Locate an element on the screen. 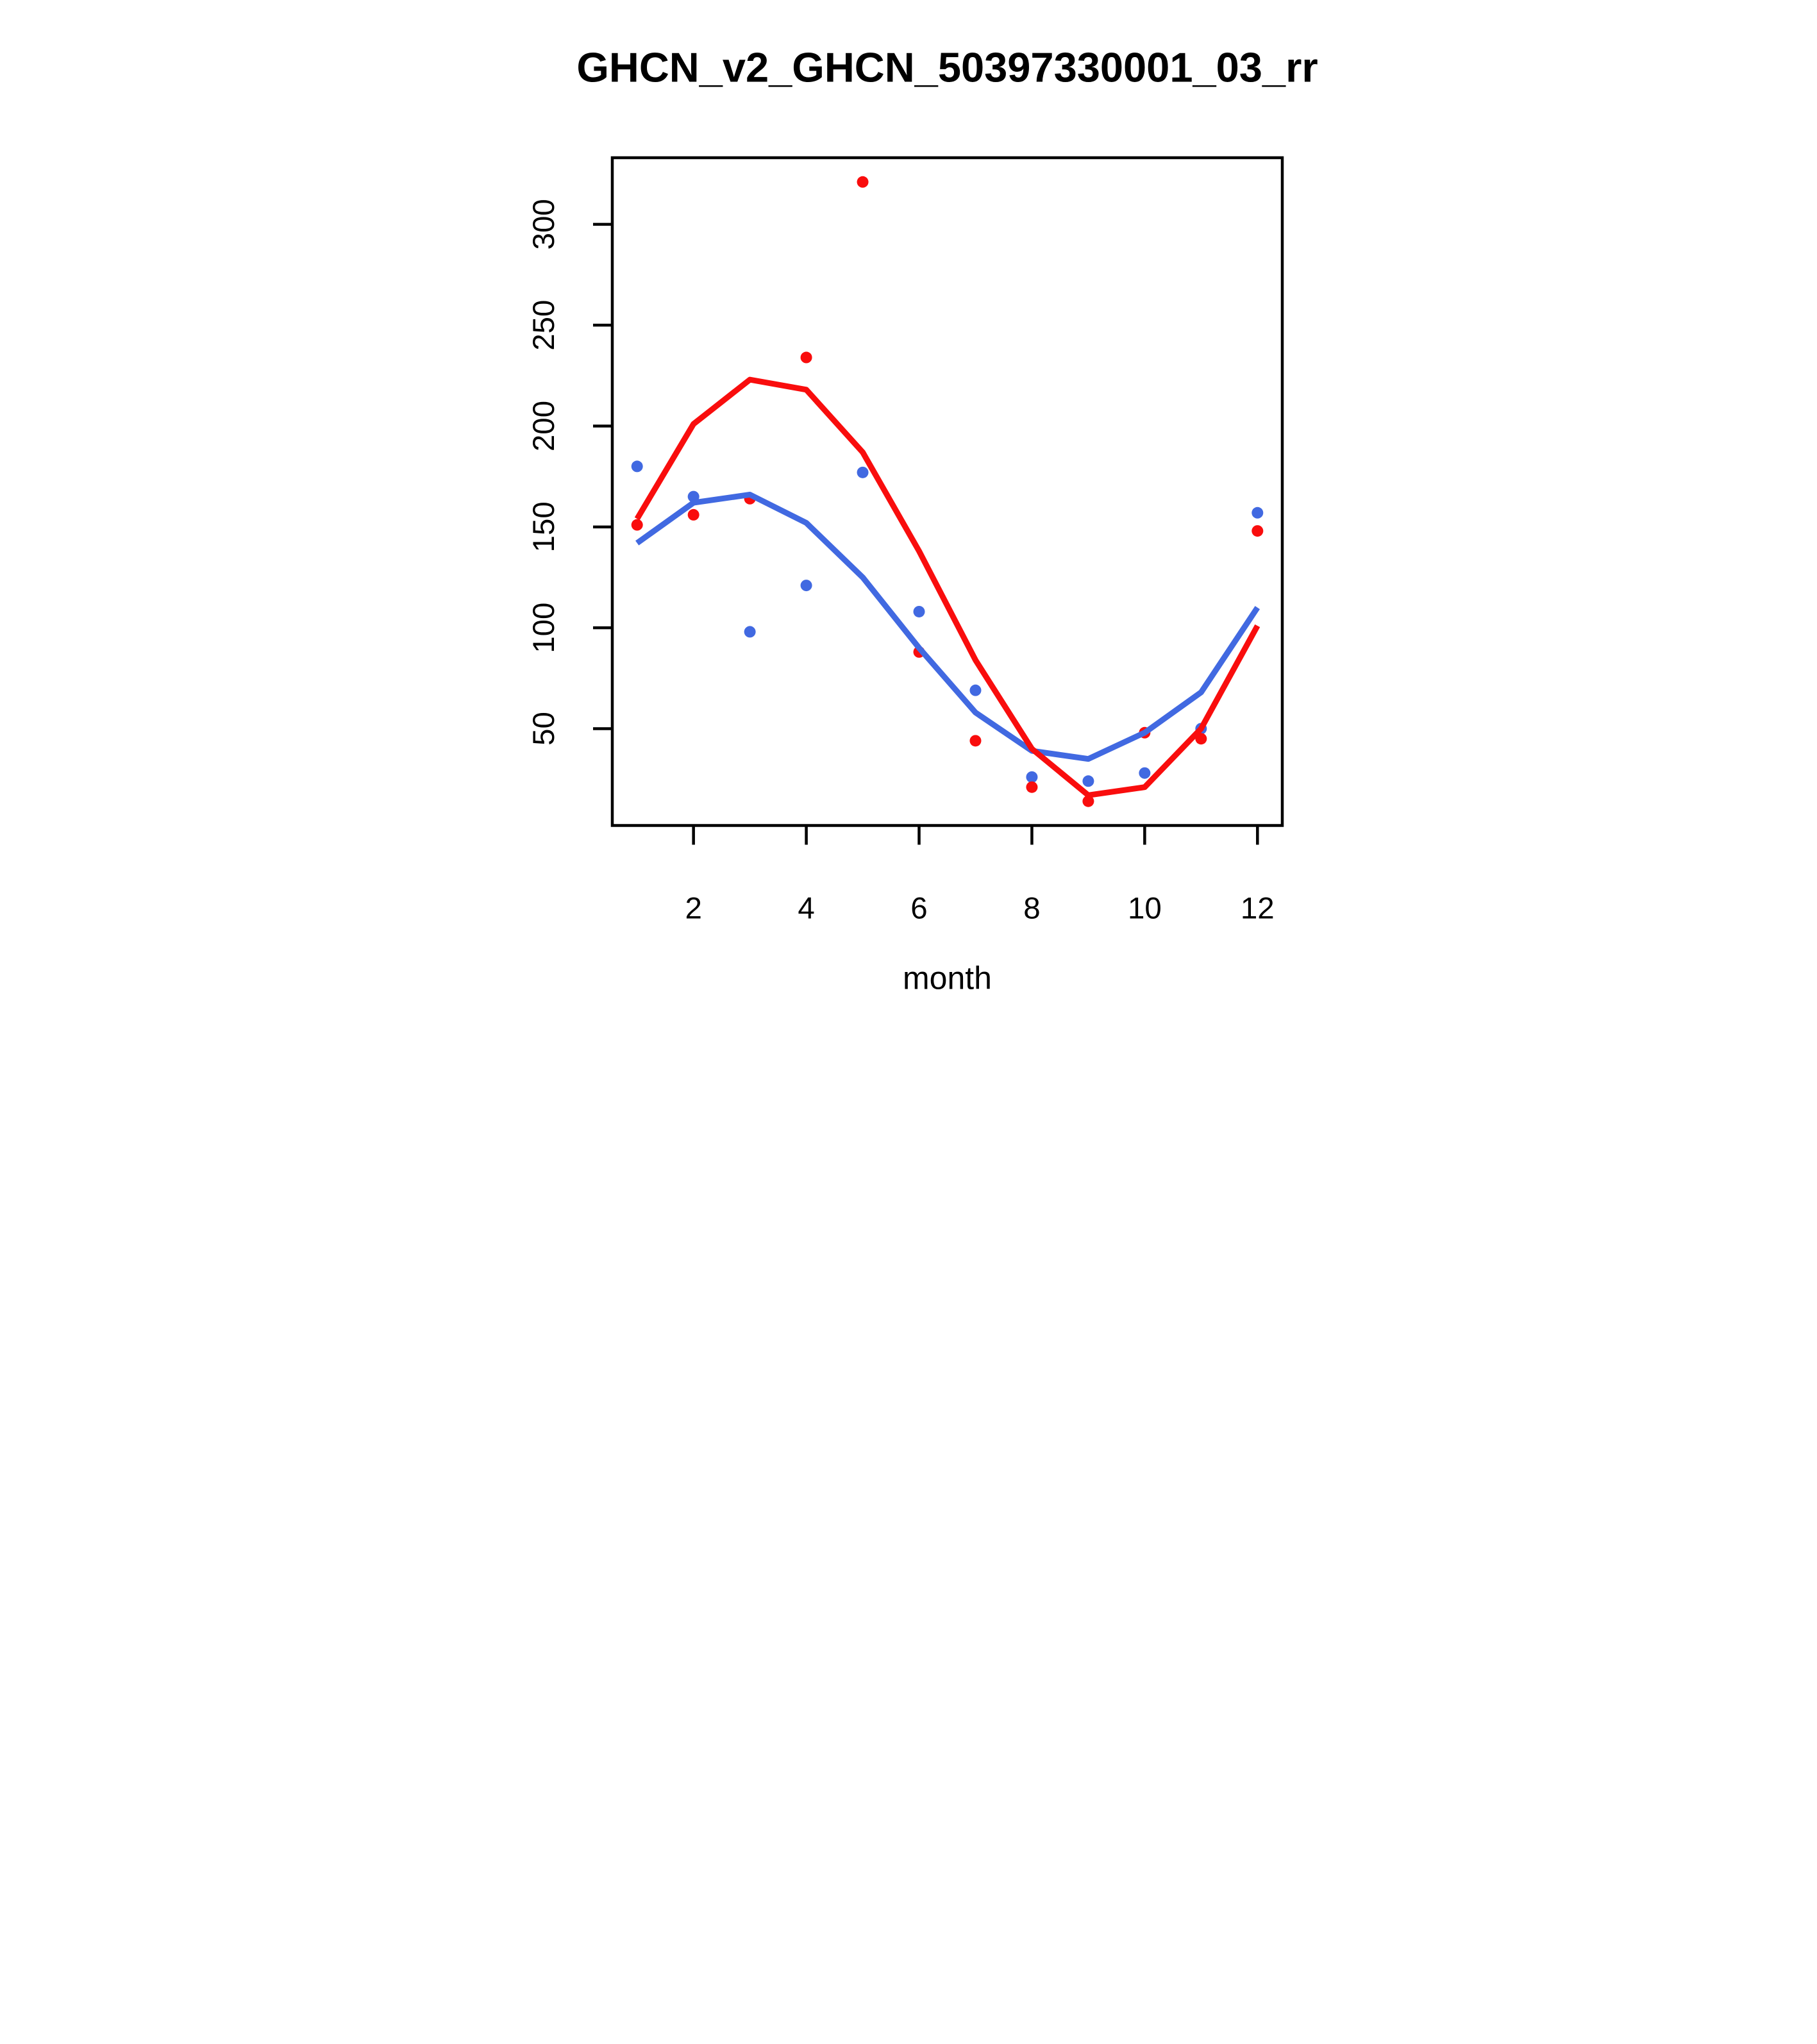 The height and width of the screenshot is (2044, 1817). blue-points is located at coordinates (947, 623).